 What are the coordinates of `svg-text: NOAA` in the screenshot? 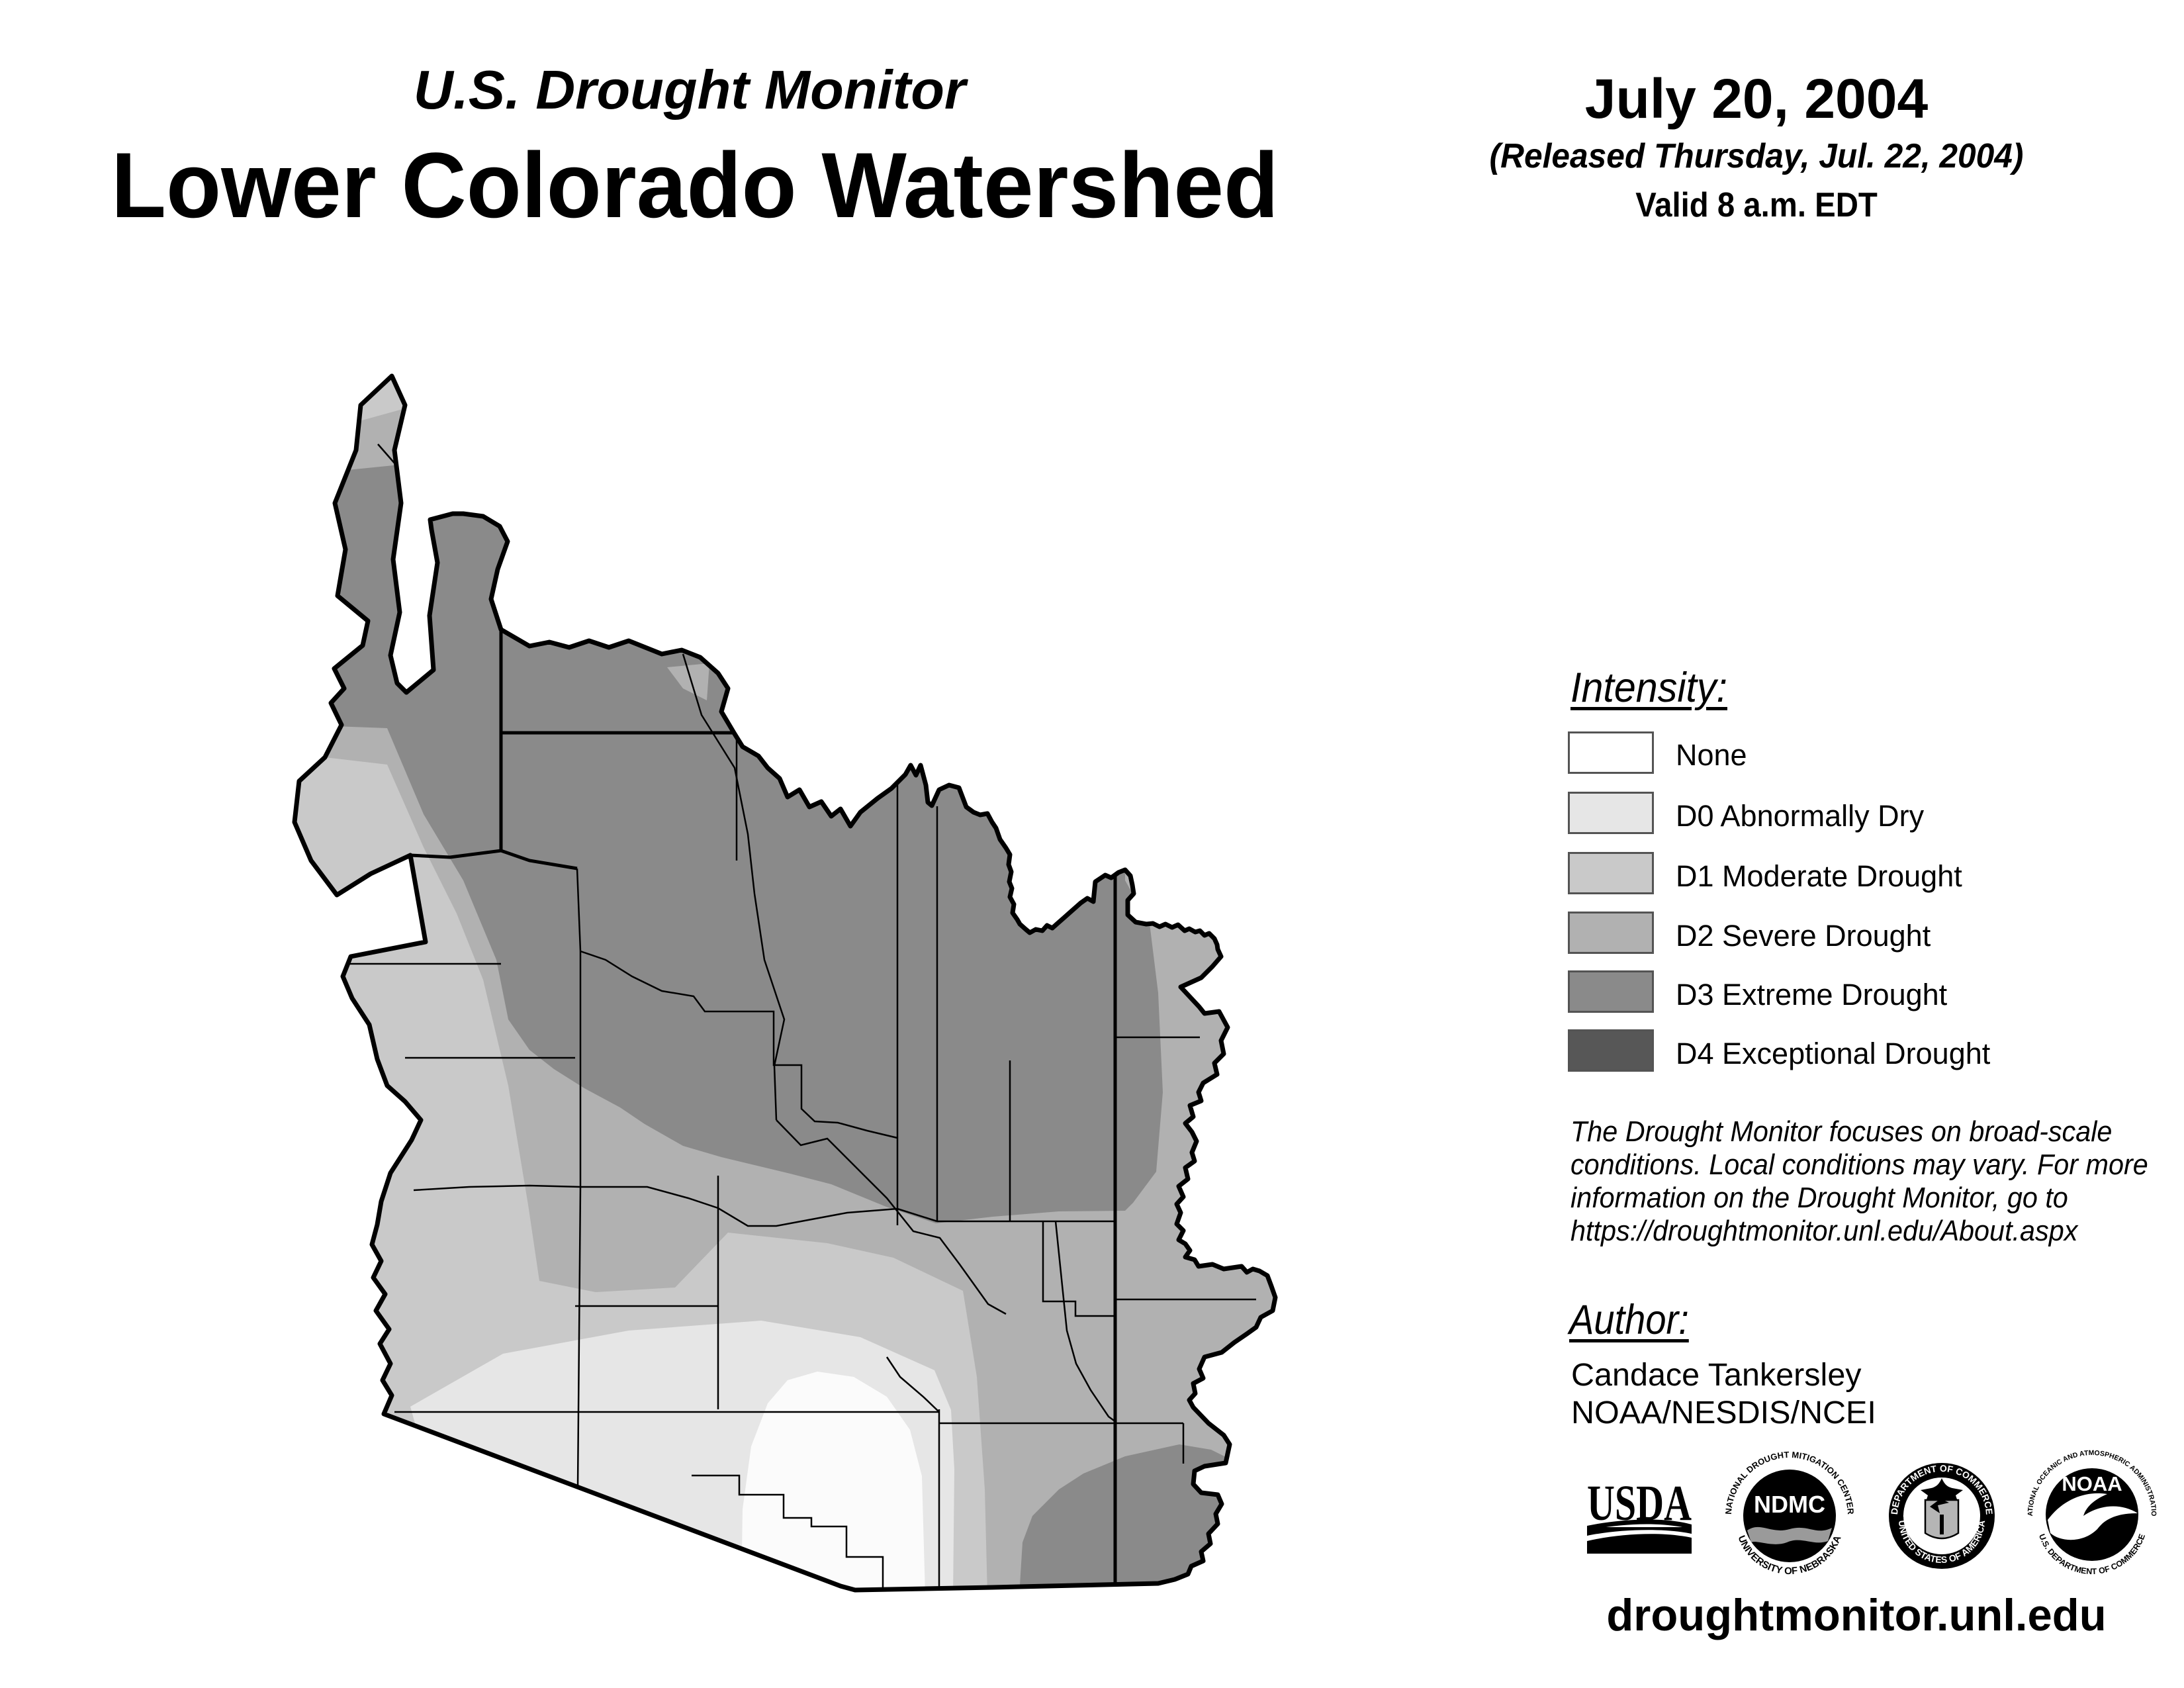 It's located at (2092, 1483).